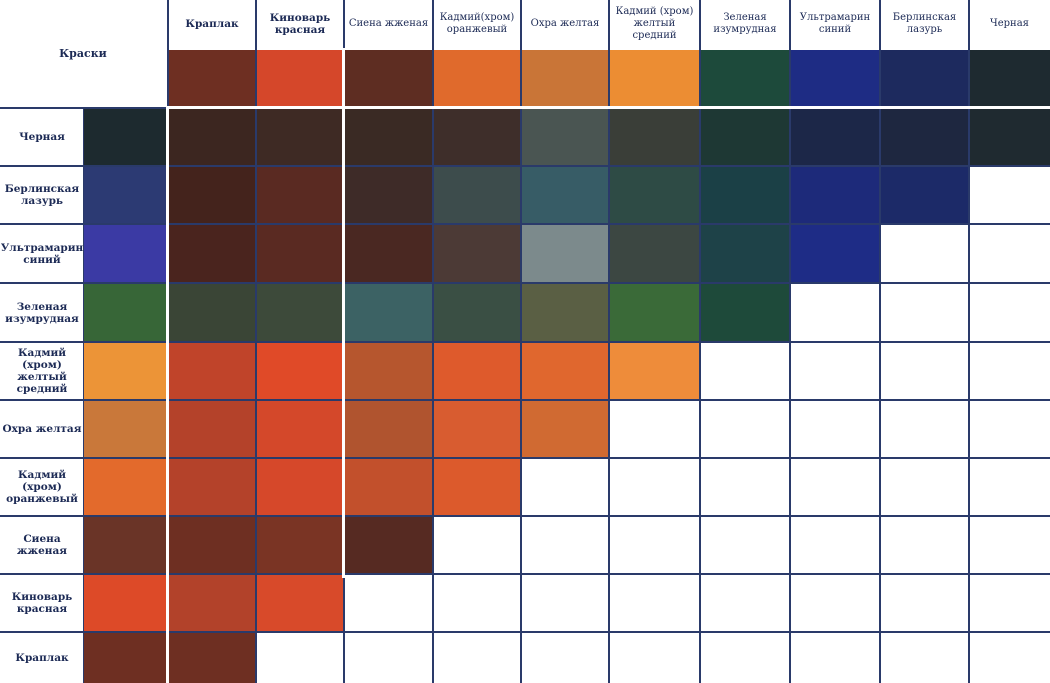 The image size is (1050, 683). I want to click on row-header-label: Кадмий (хром) оранжевый, so click(42, 487).